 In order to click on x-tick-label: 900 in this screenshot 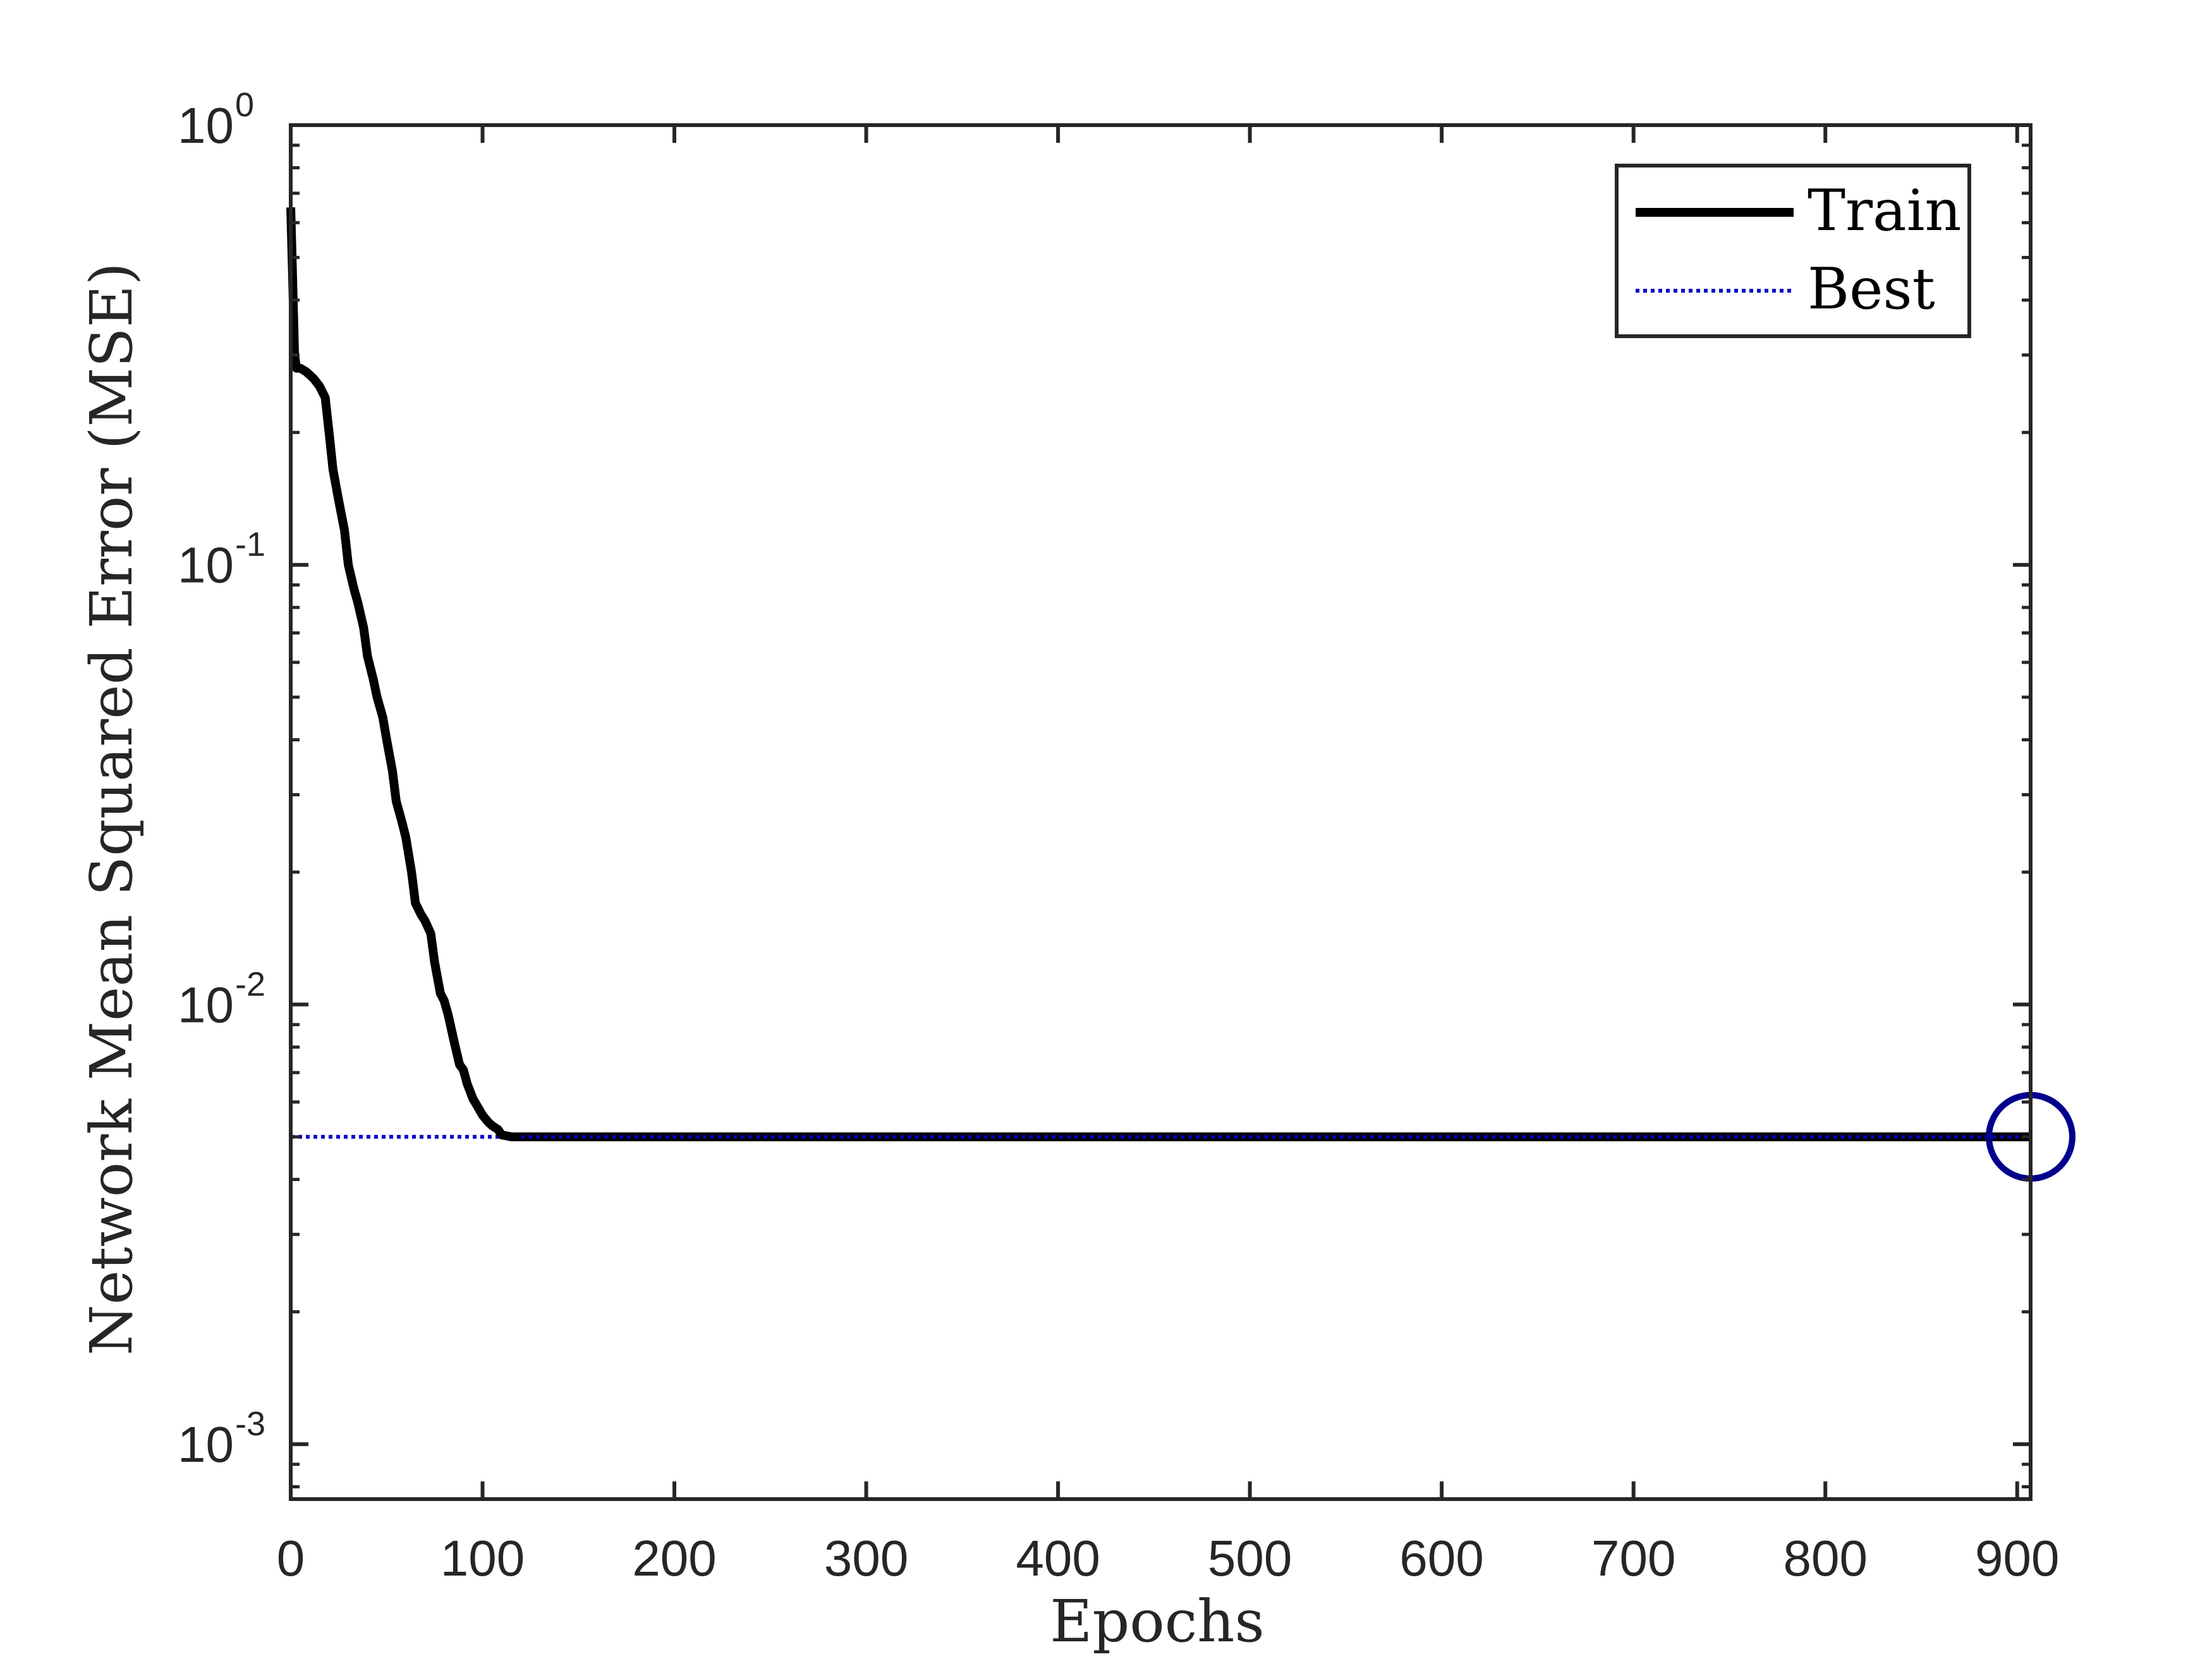, I will do `click(2017, 1558)`.